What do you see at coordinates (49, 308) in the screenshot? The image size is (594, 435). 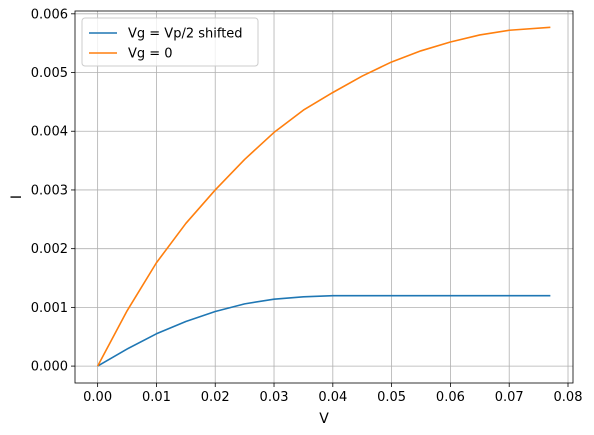 I see `y-tick-label: 0.001` at bounding box center [49, 308].